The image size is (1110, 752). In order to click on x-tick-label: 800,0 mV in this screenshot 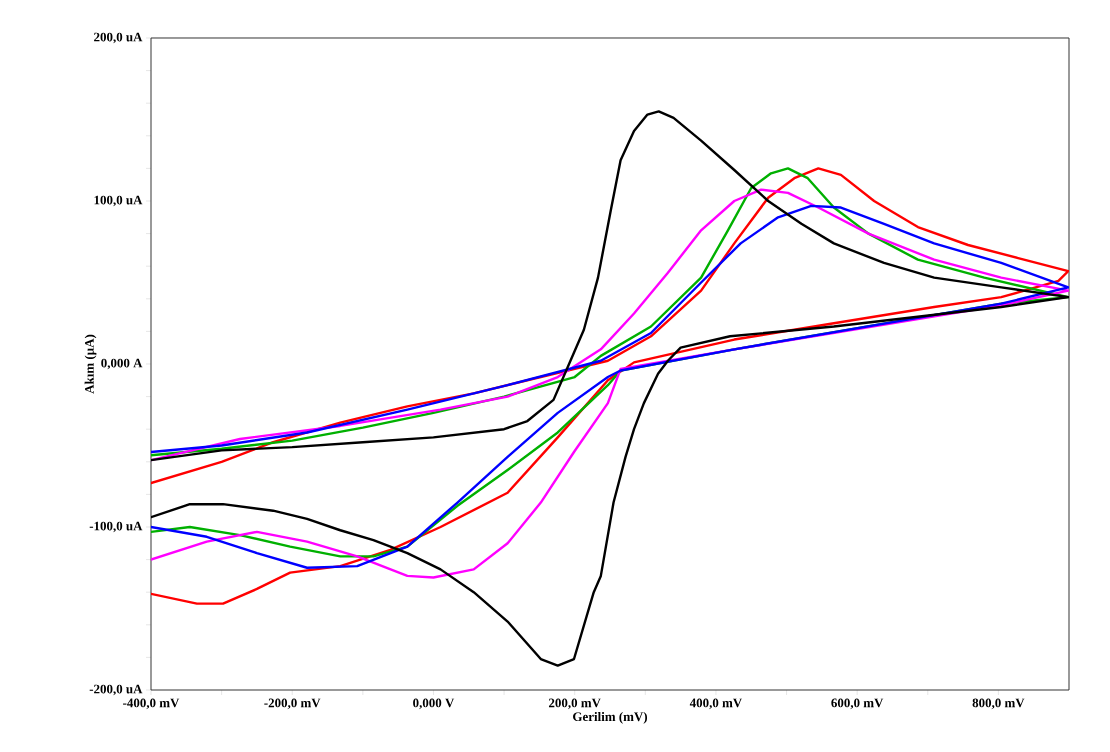, I will do `click(998, 704)`.